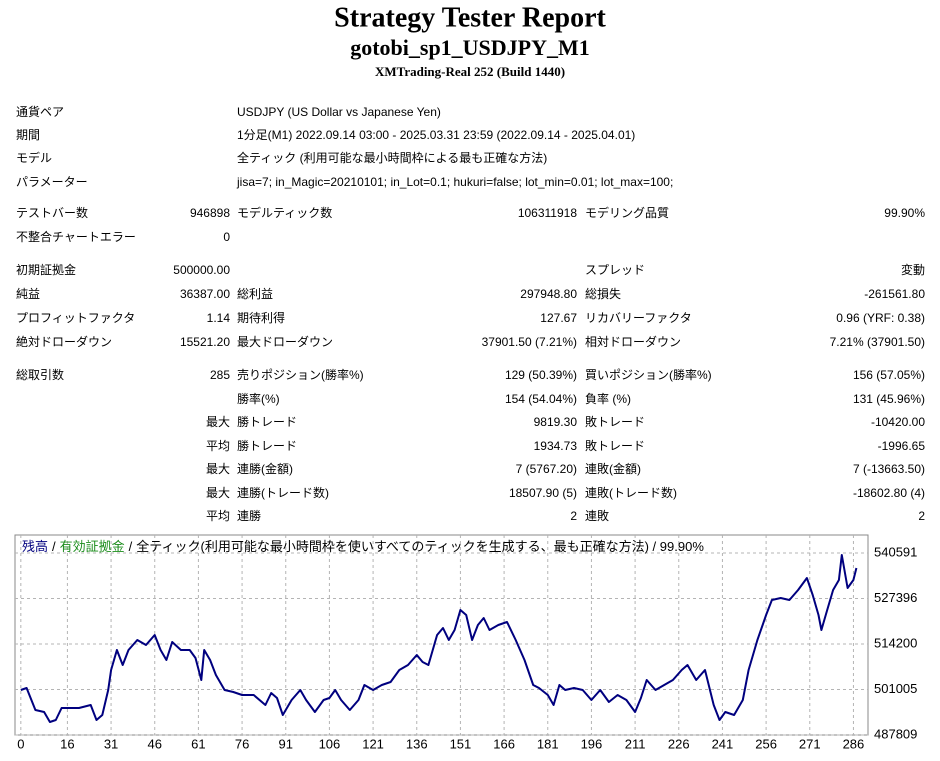  What do you see at coordinates (558, 318) in the screenshot?
I see `stat-value: 127.67` at bounding box center [558, 318].